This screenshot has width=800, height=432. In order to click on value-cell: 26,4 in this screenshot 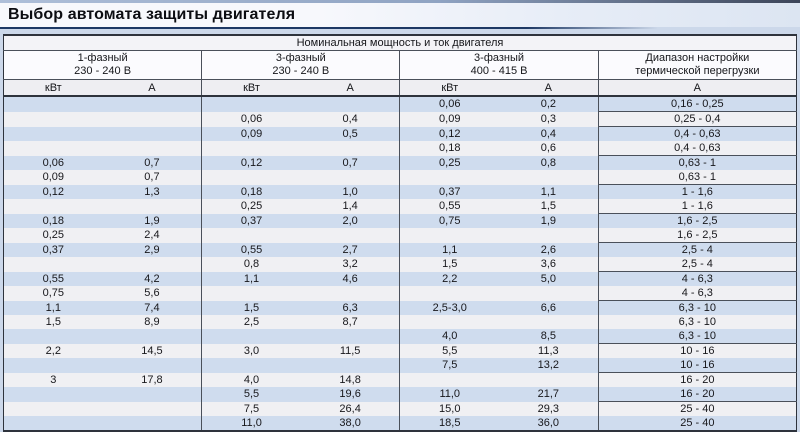, I will do `click(350, 408)`.